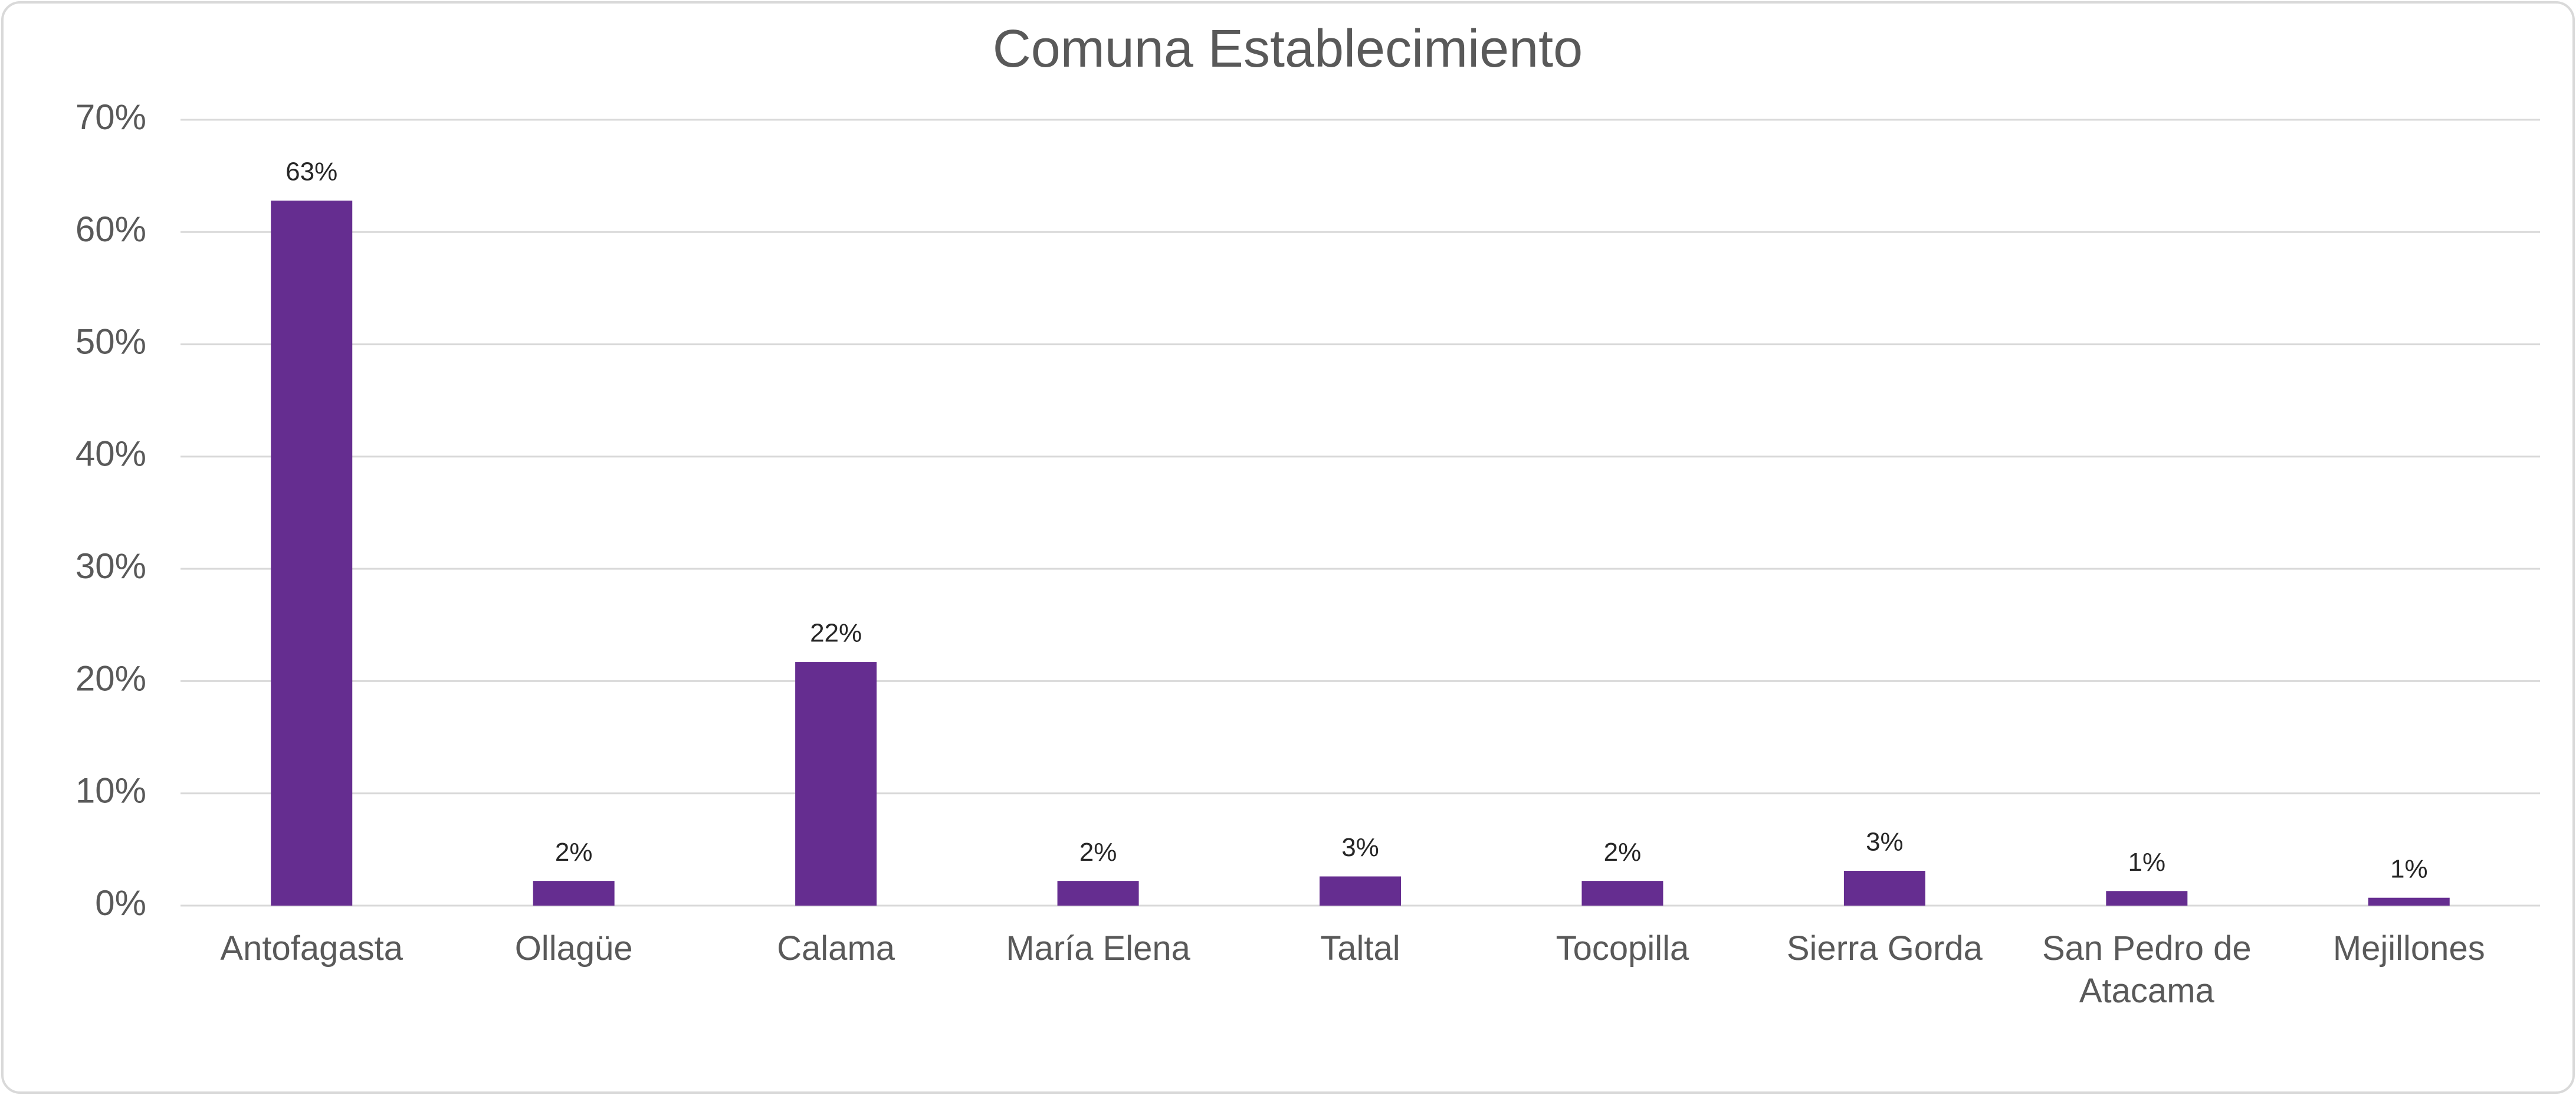  Describe the element at coordinates (111, 341) in the screenshot. I see `y-tick-label: 50%` at that location.